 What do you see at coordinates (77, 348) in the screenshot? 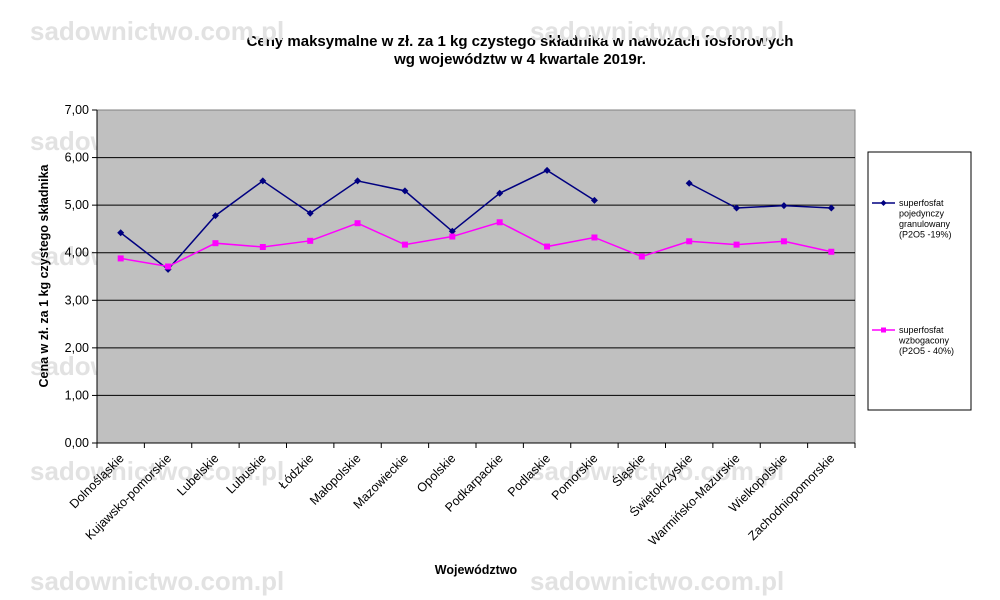
I see `y-tick-label: 2,00` at bounding box center [77, 348].